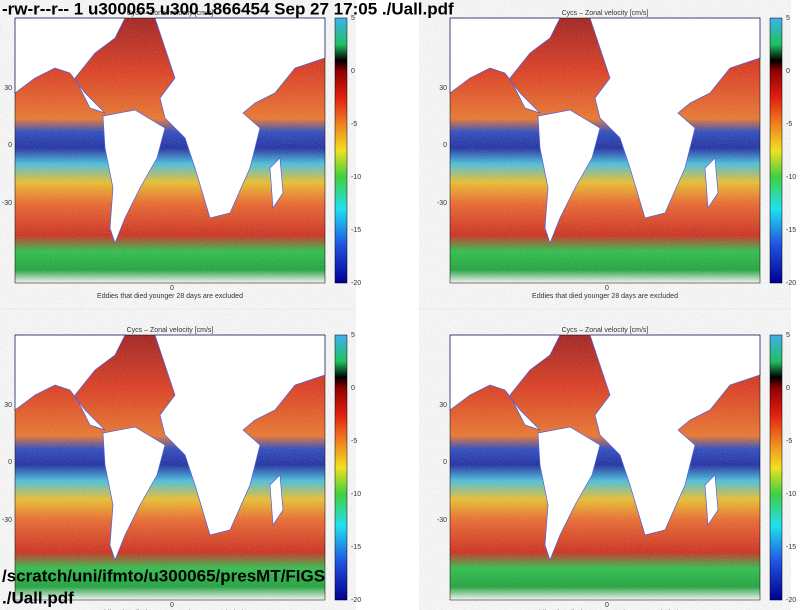 The height and width of the screenshot is (610, 800). What do you see at coordinates (163, 575) in the screenshot?
I see `footer-path: /scratch/uni/ifmto/u300065/presMT/FIGS` at bounding box center [163, 575].